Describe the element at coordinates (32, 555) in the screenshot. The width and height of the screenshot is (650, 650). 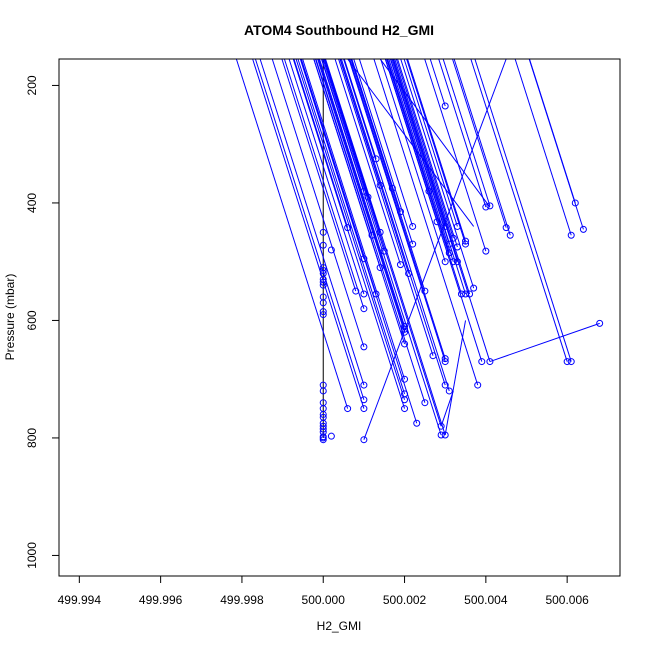
I see `y-tick-label: 1000` at that location.